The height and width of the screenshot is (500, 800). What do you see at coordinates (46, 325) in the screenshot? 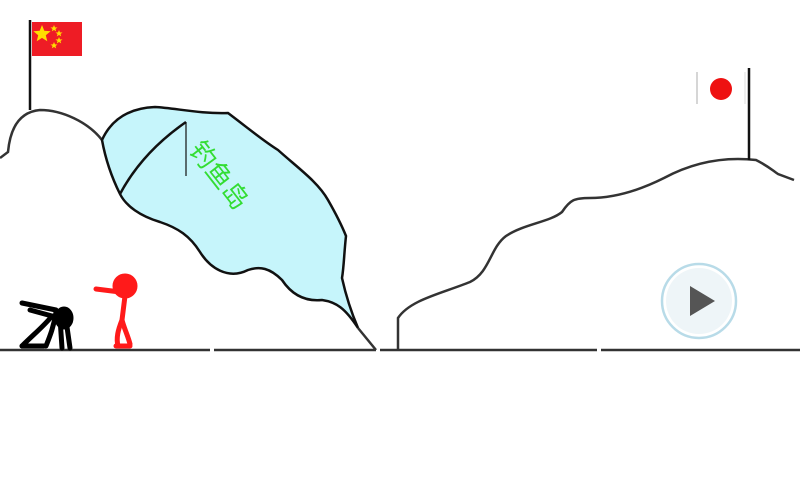
I see `black-stick-figure-bending` at bounding box center [46, 325].